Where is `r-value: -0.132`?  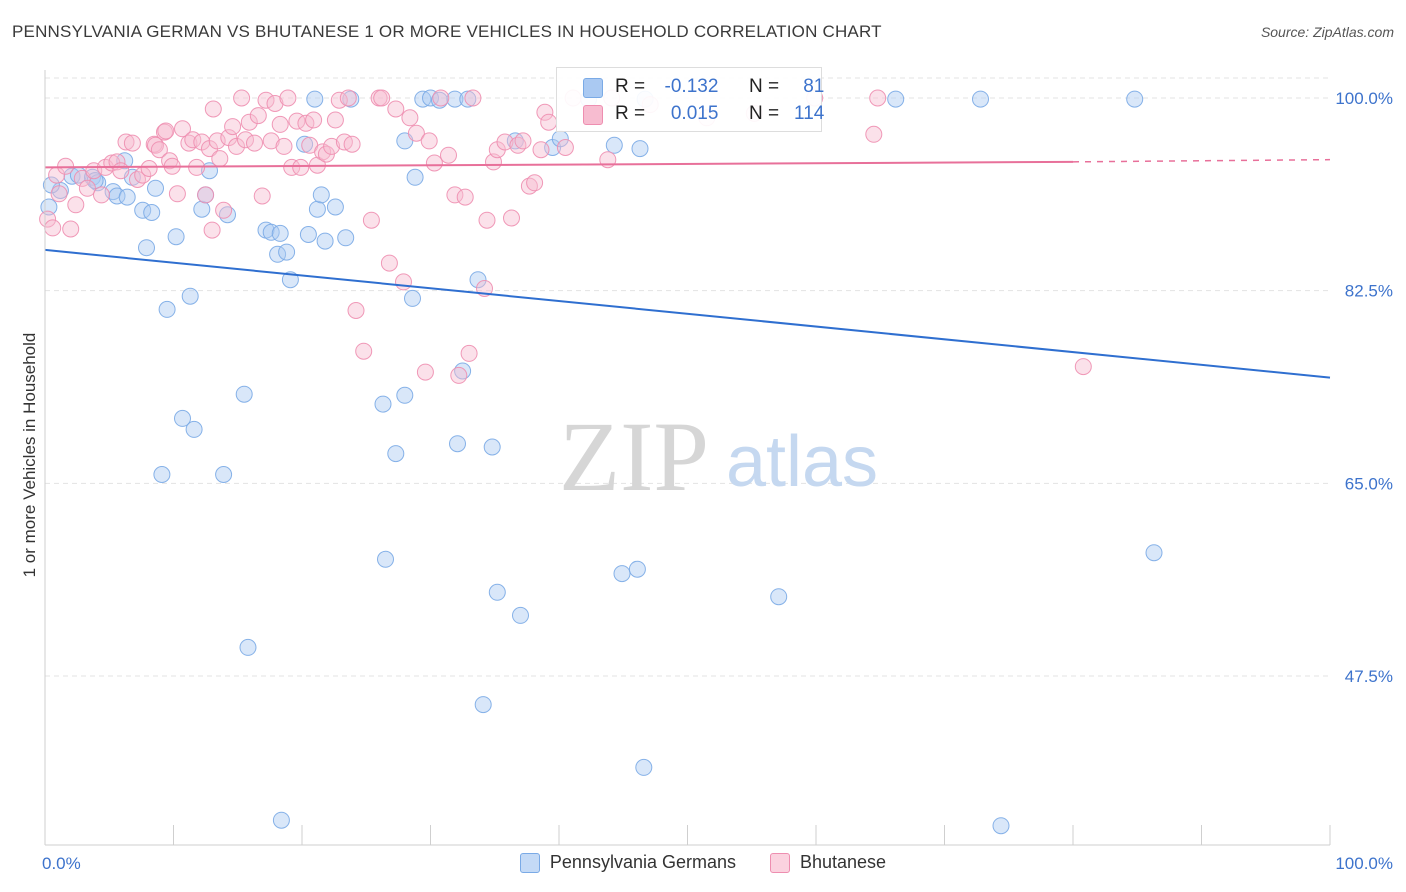
r-value: -0.132 is located at coordinates (691, 86).